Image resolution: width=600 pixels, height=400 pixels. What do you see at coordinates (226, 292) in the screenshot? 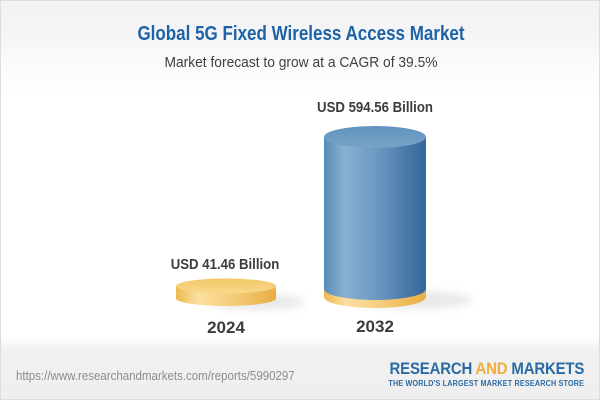
I see `bar-2024-cylinder` at bounding box center [226, 292].